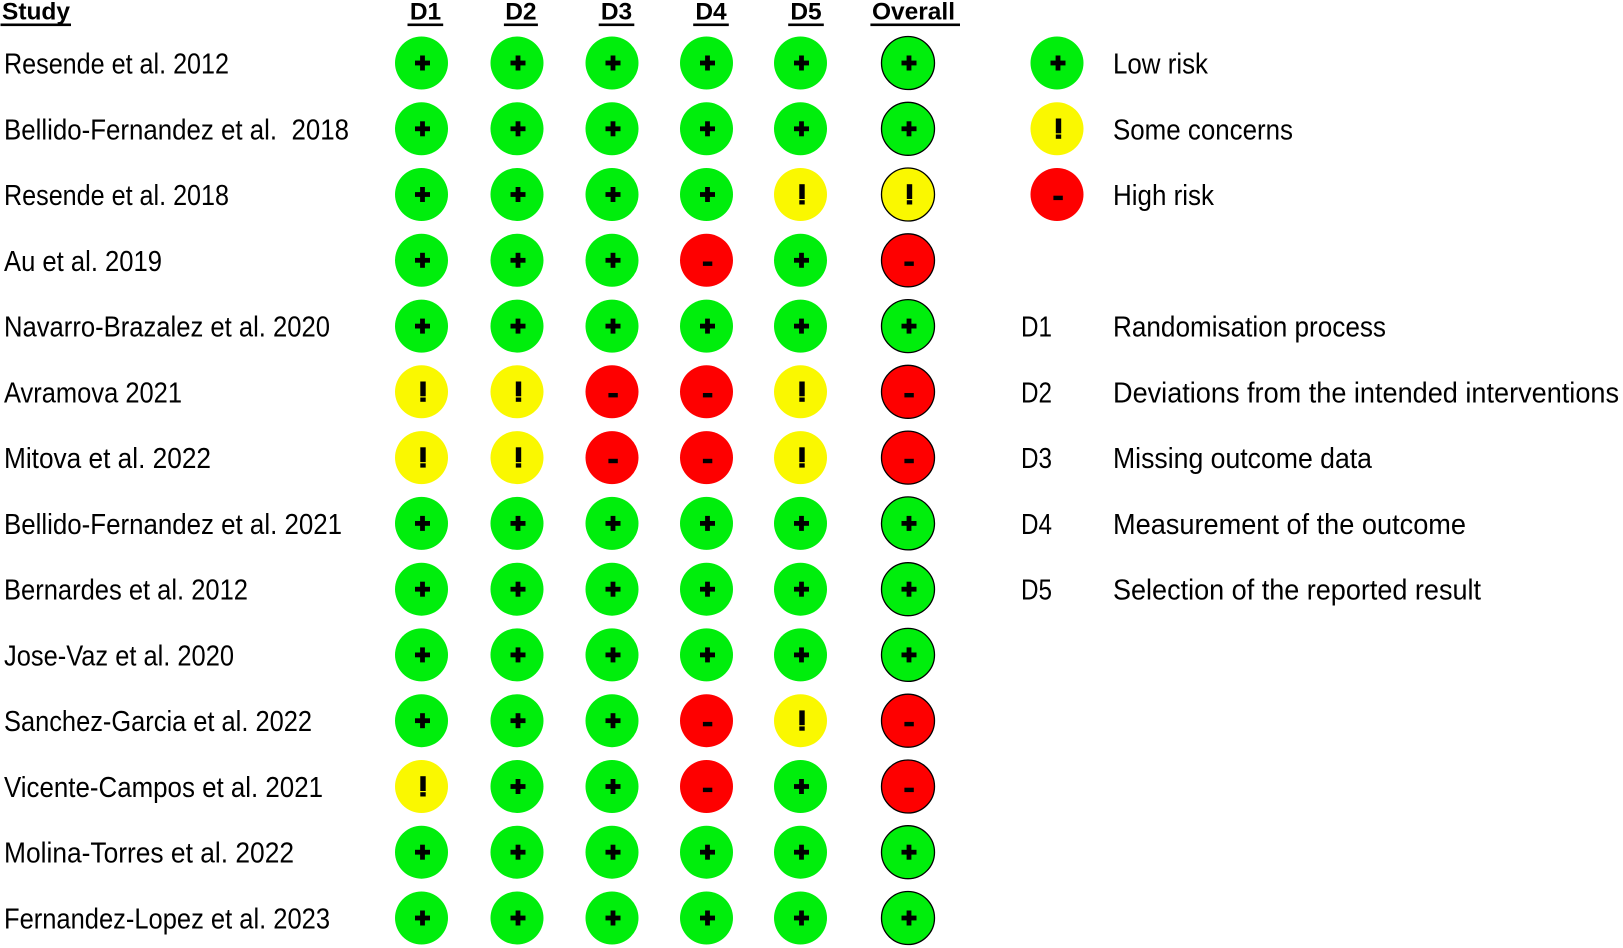  I want to click on svg-text: Avramova 2021, so click(93, 393).